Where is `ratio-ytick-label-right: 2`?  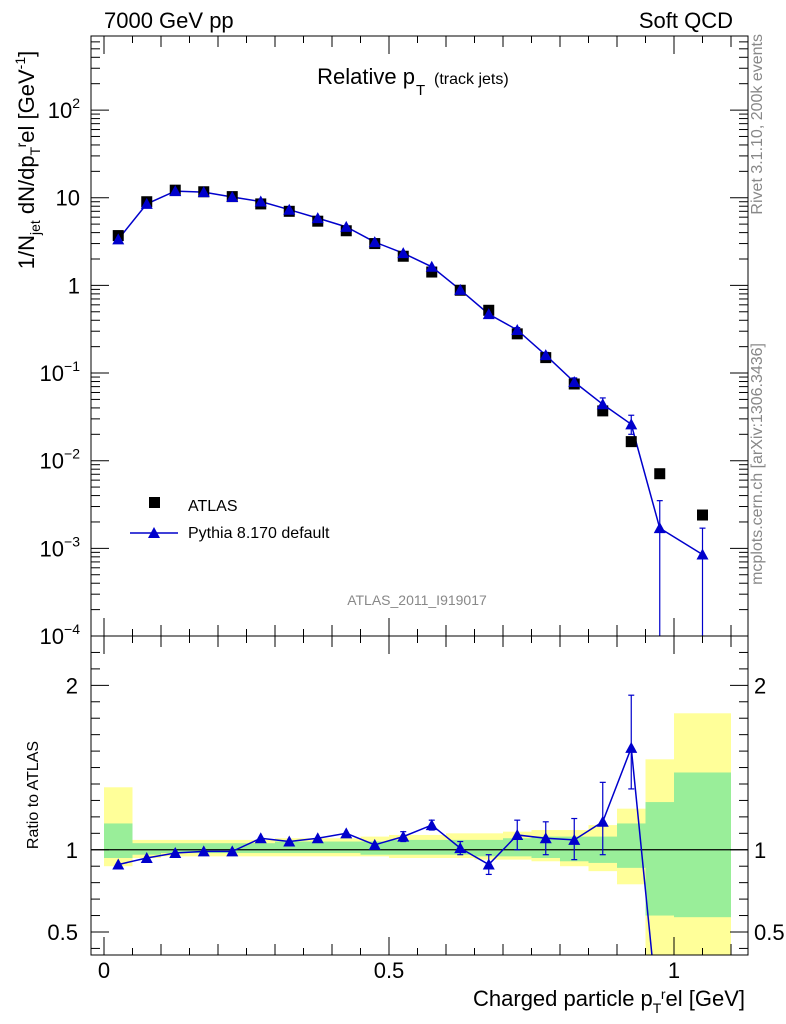
ratio-ytick-label-right: 2 is located at coordinates (760, 685).